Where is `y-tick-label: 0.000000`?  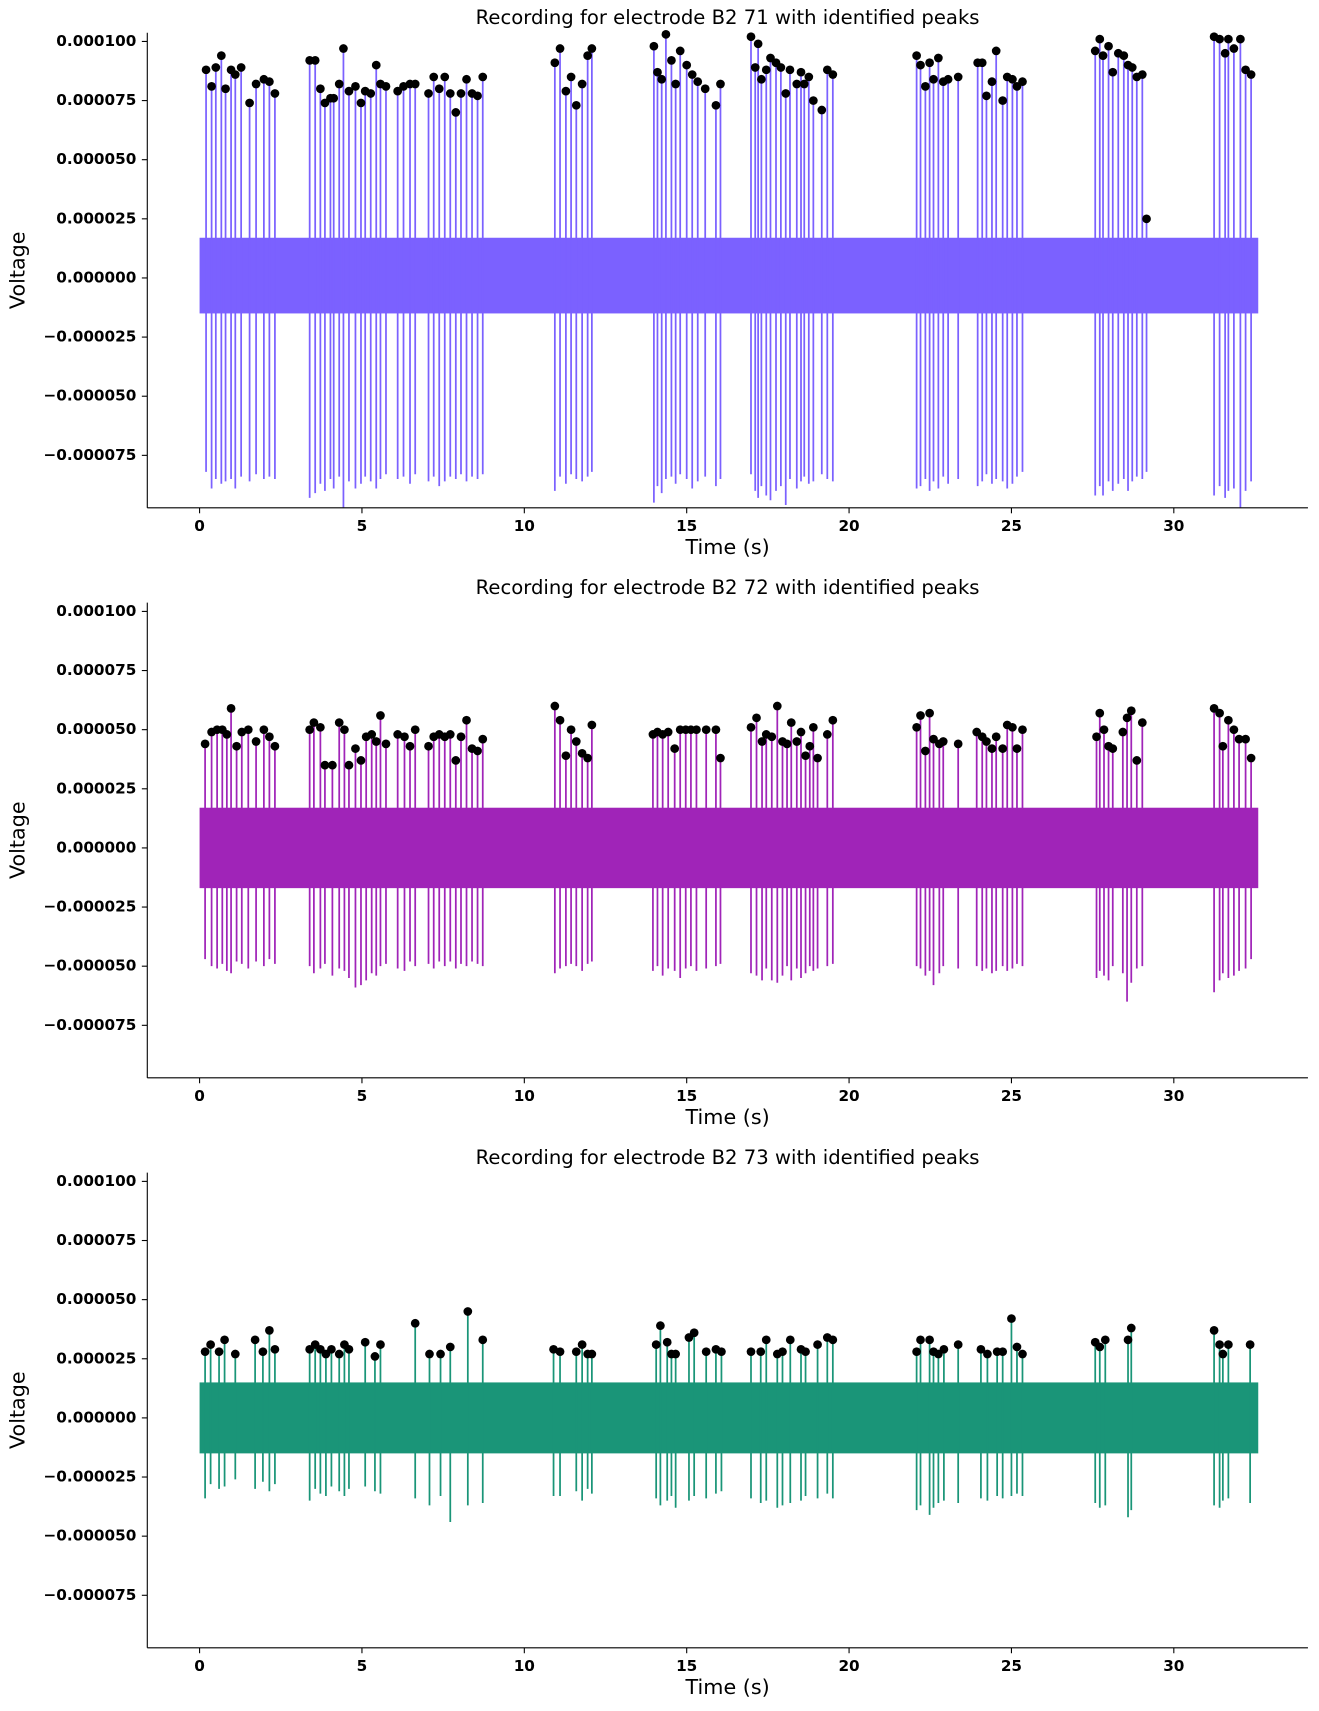 y-tick-label: 0.000000 is located at coordinates (96, 277).